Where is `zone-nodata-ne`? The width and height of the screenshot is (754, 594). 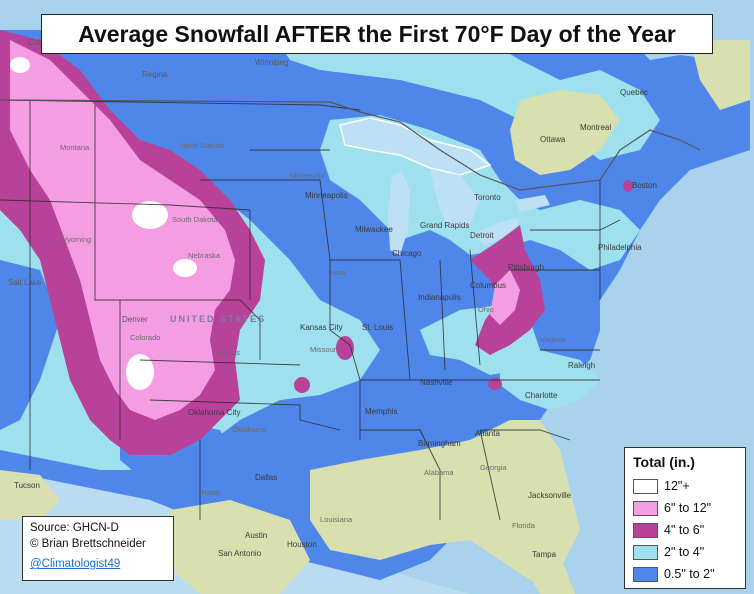 zone-nodata-ne is located at coordinates (720, 75).